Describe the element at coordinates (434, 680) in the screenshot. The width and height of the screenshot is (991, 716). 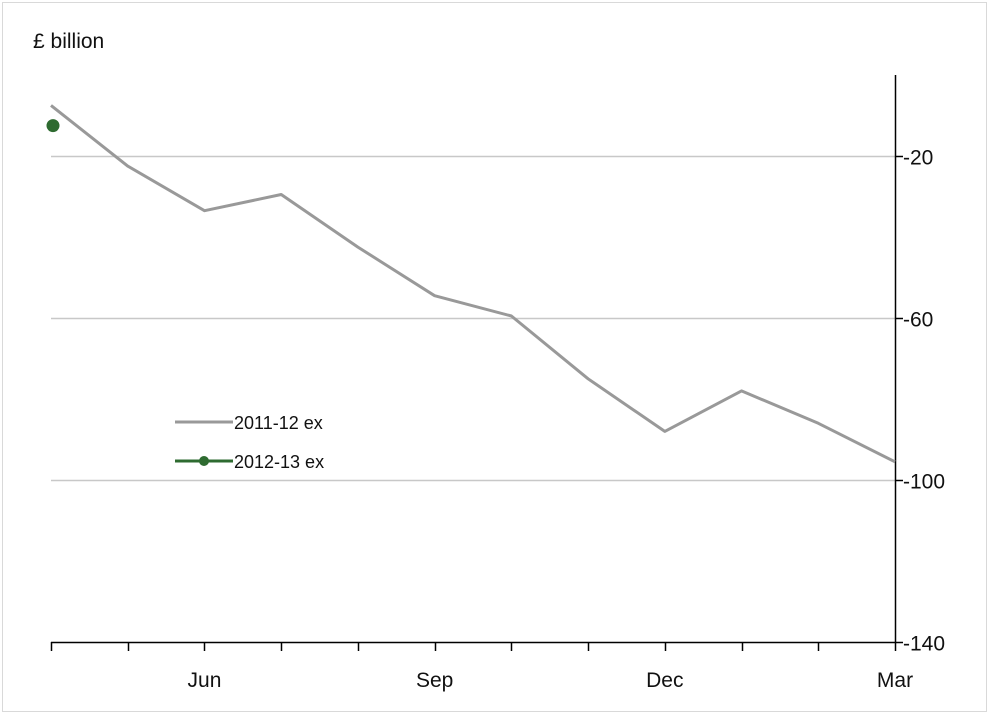
I see `x-tick-label: Sep` at that location.